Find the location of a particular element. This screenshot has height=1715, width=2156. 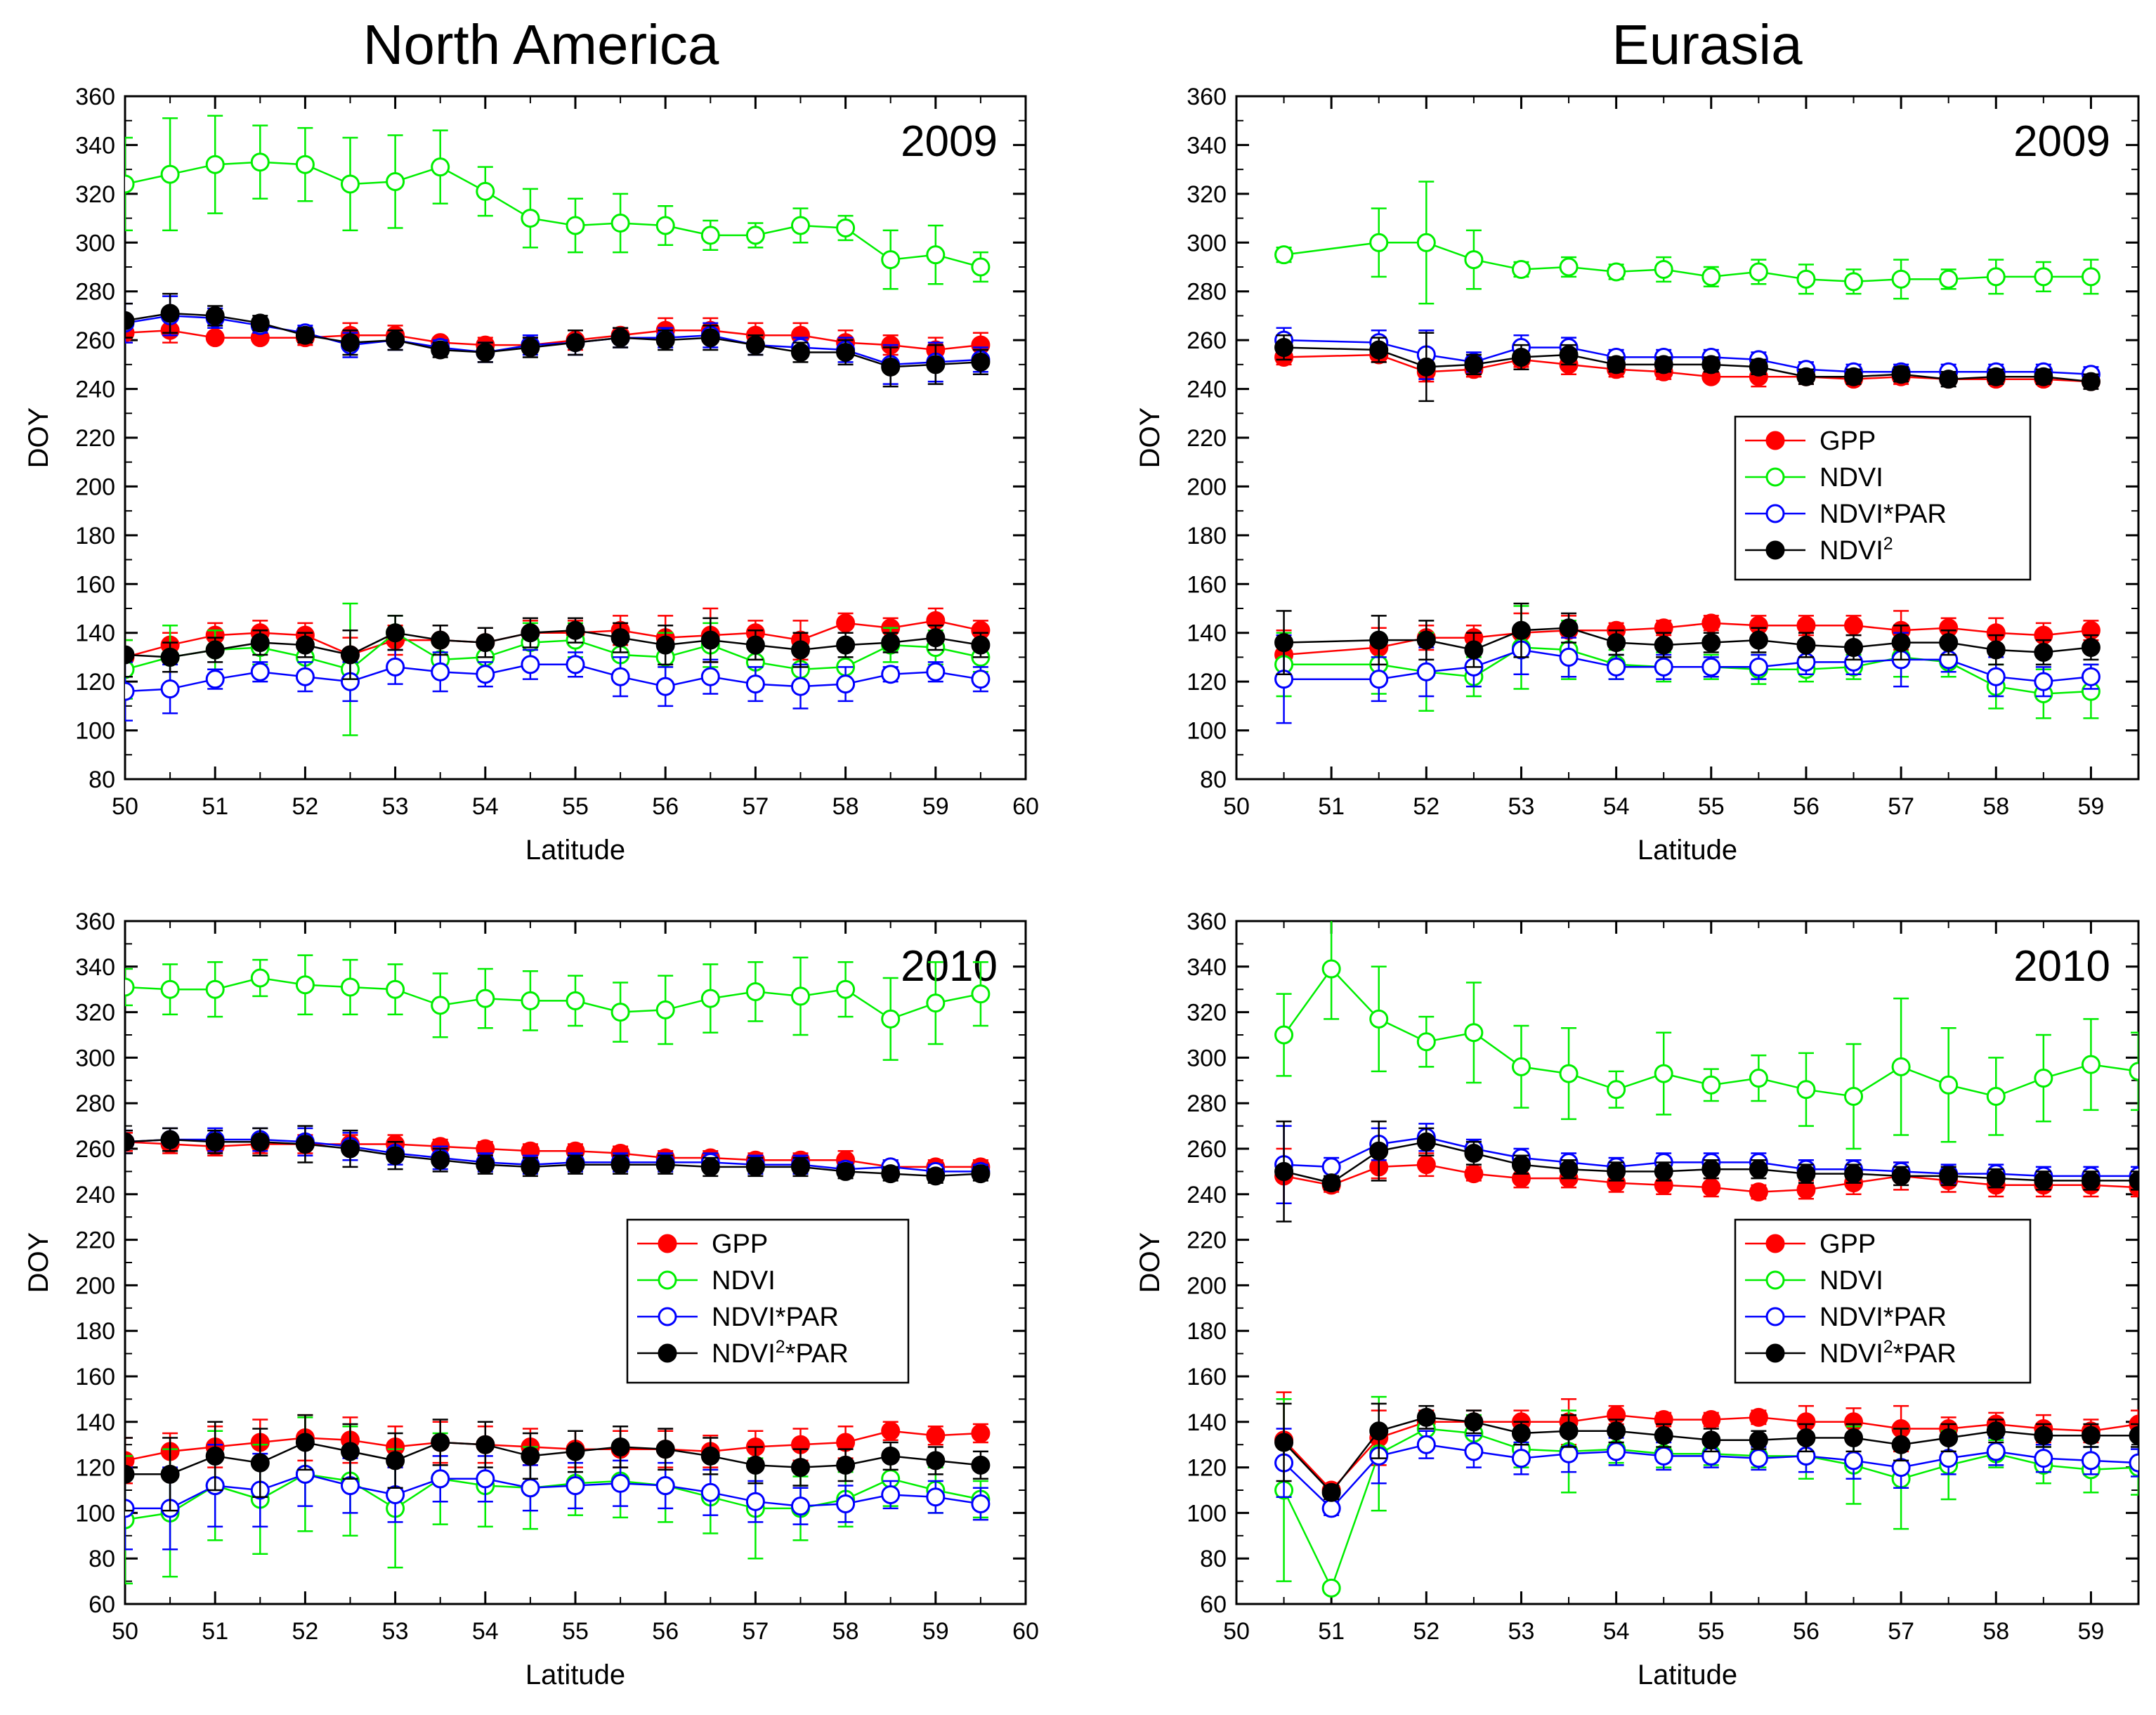

x-tick-label: 54 is located at coordinates (1616, 807).